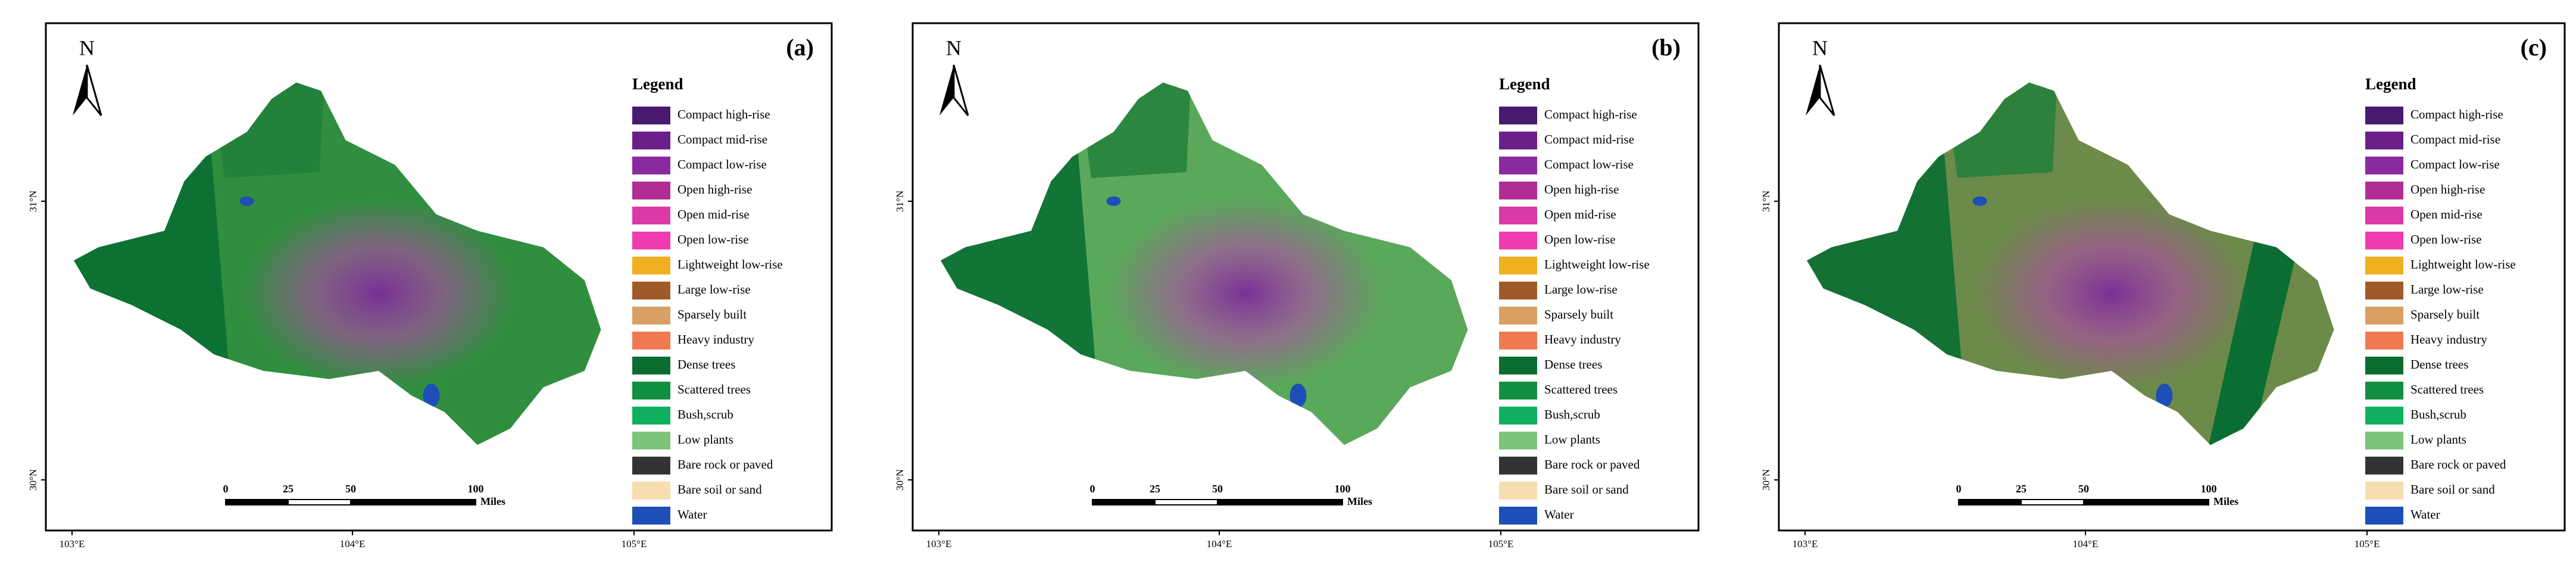  I want to click on hill-north, so click(266, 130).